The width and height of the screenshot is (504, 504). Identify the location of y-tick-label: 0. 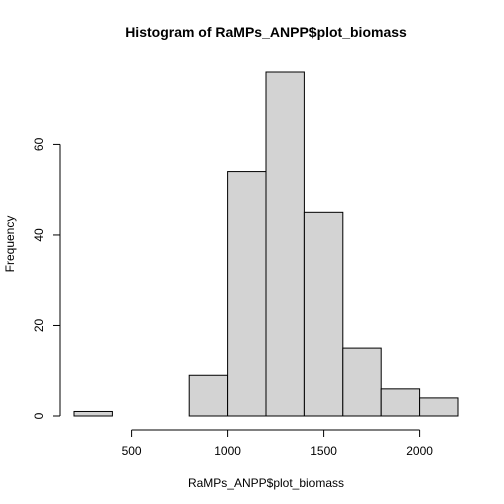
(39, 415).